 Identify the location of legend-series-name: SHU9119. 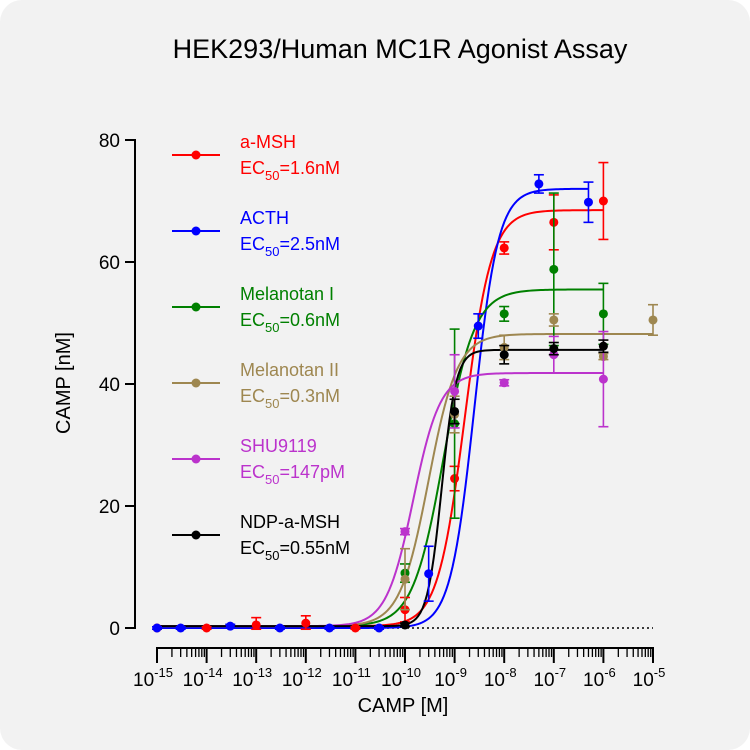
(278, 446).